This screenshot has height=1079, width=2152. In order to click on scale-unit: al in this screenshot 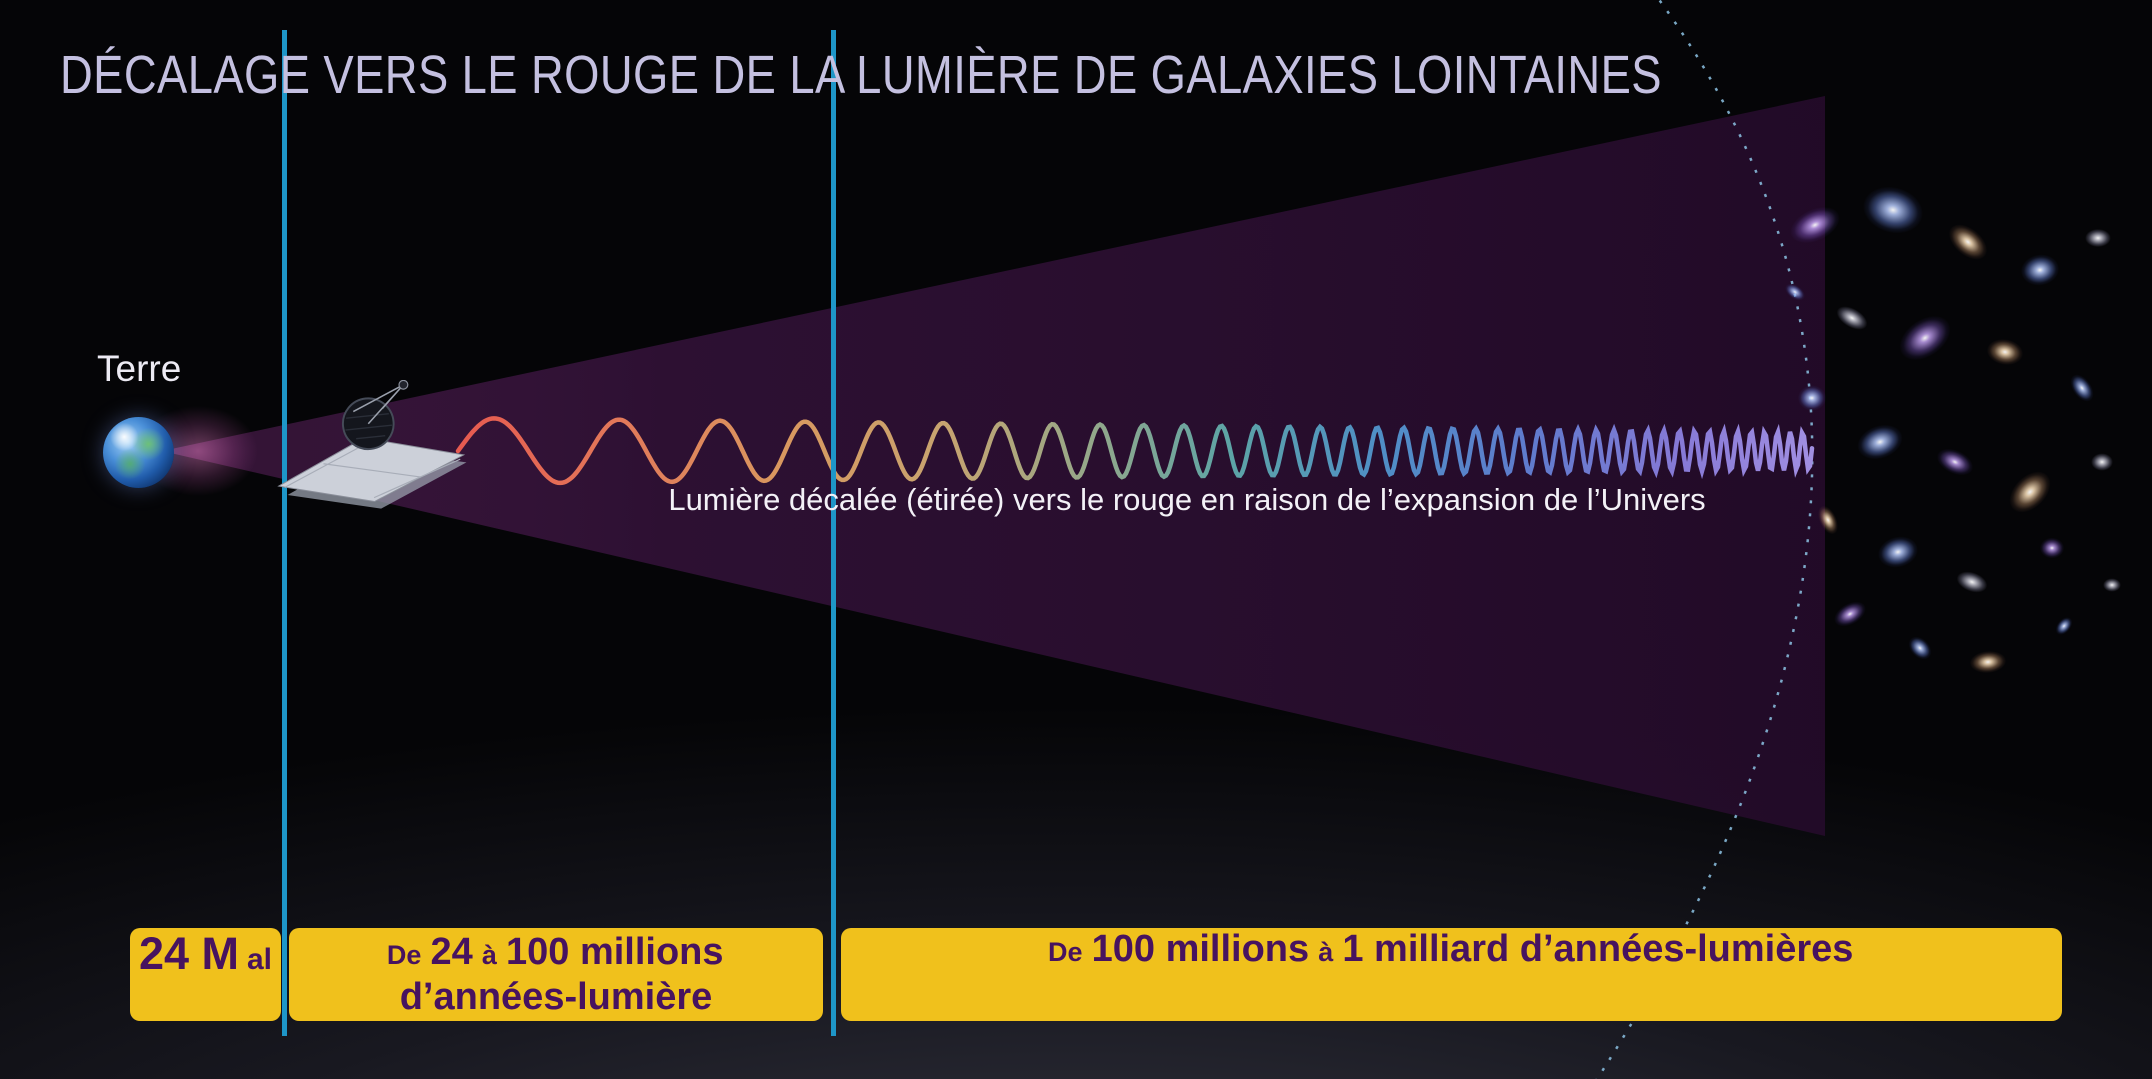, I will do `click(260, 959)`.